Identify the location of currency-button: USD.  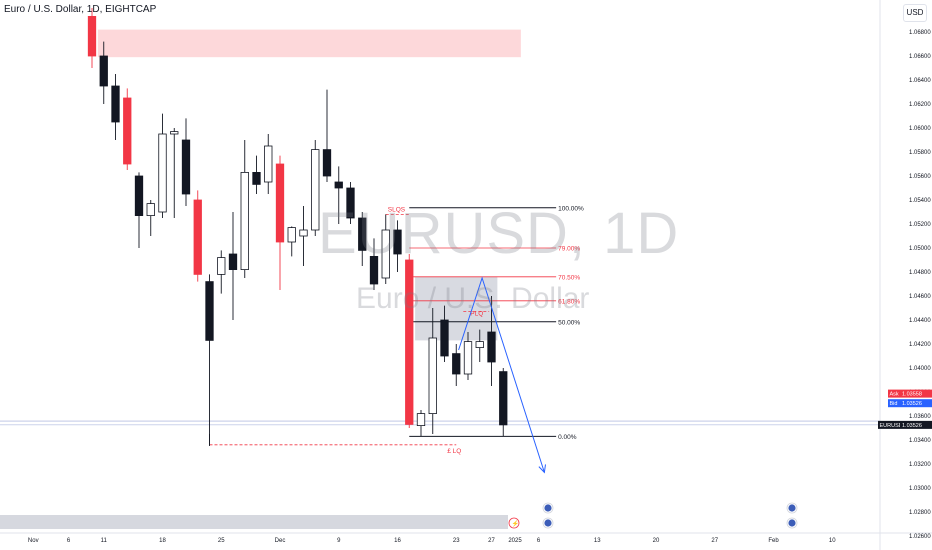
(915, 13).